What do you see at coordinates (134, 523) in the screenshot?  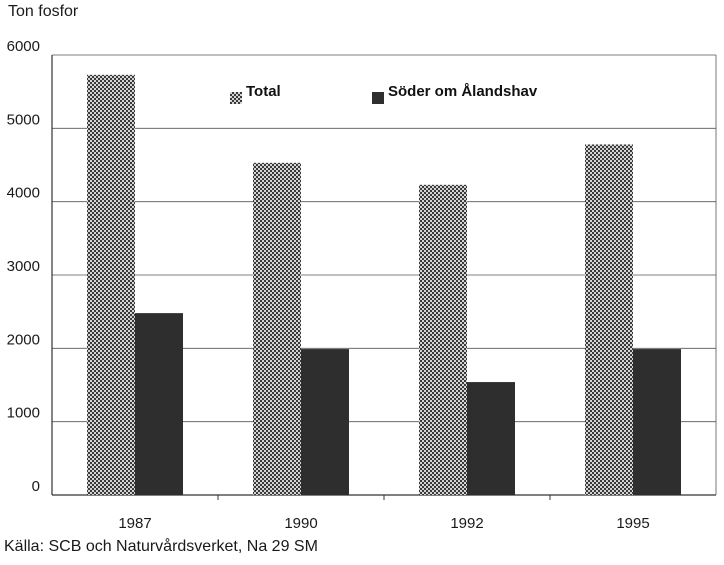 I see `x-tick-label: 1987` at bounding box center [134, 523].